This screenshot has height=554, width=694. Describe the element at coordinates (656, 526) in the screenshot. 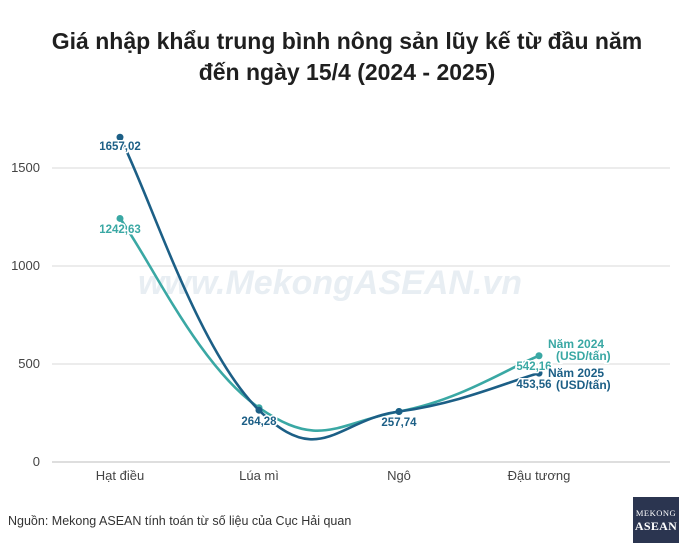

I see `logo-line2: ASEAN` at that location.